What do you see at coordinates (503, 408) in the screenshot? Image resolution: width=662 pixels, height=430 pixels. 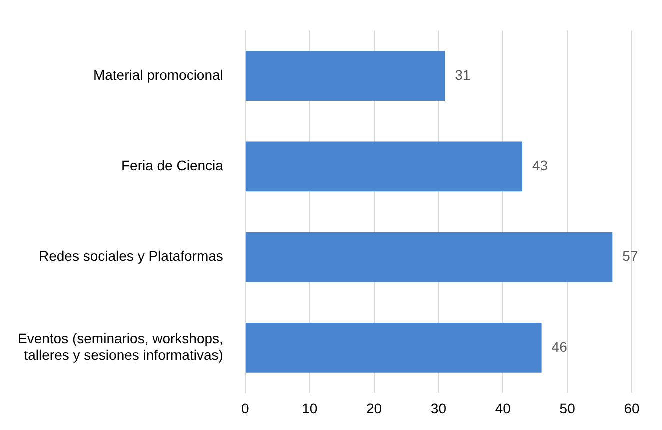 I see `x-tick-label: 40` at bounding box center [503, 408].